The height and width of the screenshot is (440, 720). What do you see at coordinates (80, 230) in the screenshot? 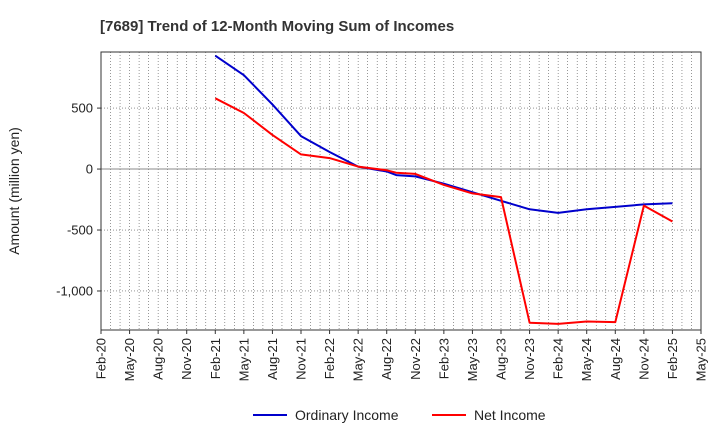
I see `y-tick-label: -500` at bounding box center [80, 230].